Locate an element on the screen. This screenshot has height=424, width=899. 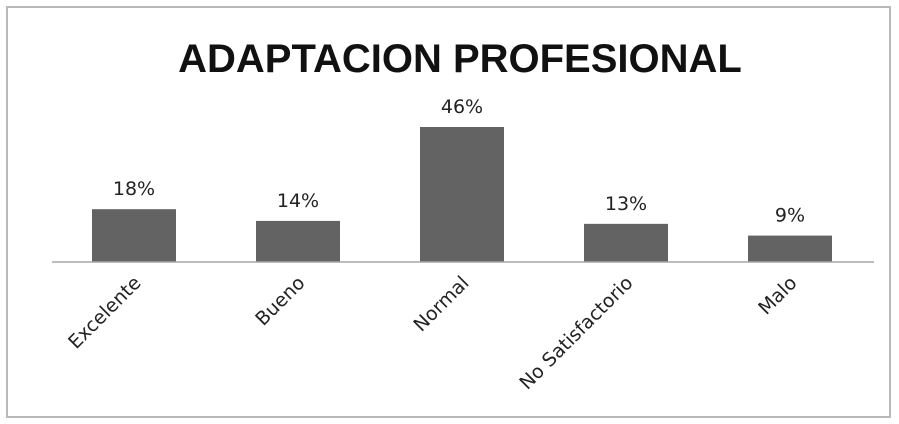
category-label: Excelente is located at coordinates (104, 312).